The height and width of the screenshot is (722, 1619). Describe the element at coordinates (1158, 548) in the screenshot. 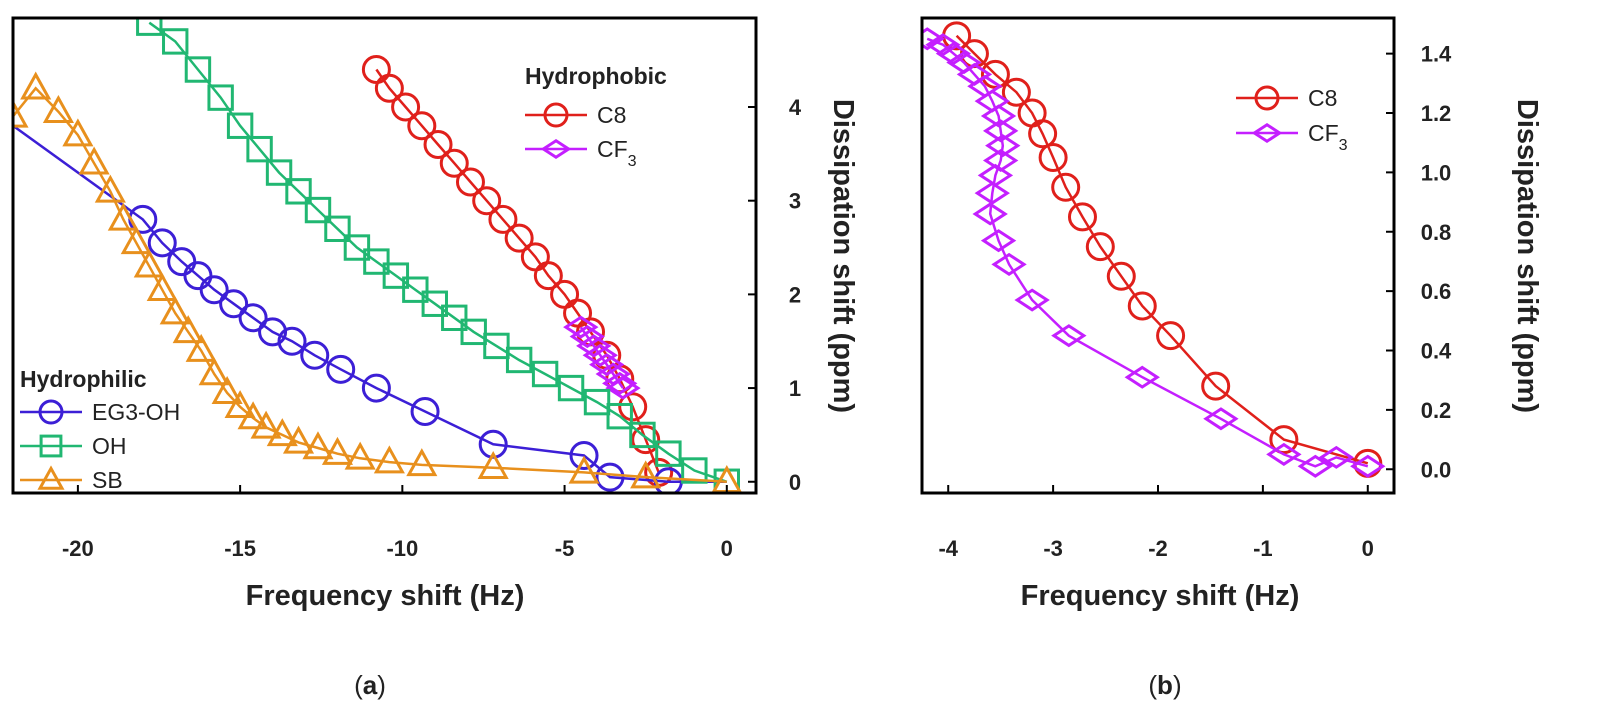

I see `x-tick-label-b-2: -2` at that location.